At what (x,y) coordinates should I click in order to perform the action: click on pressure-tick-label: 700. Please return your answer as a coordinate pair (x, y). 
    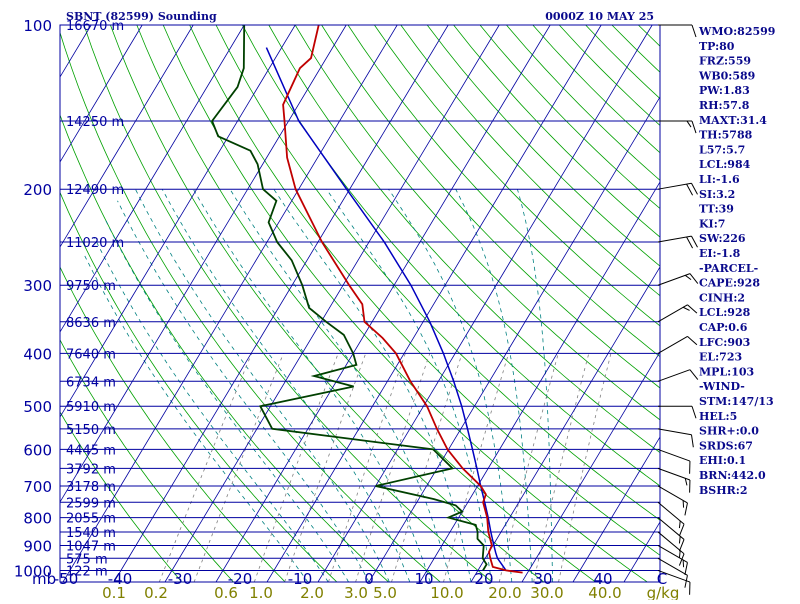
    Looking at the image, I should click on (37, 487).